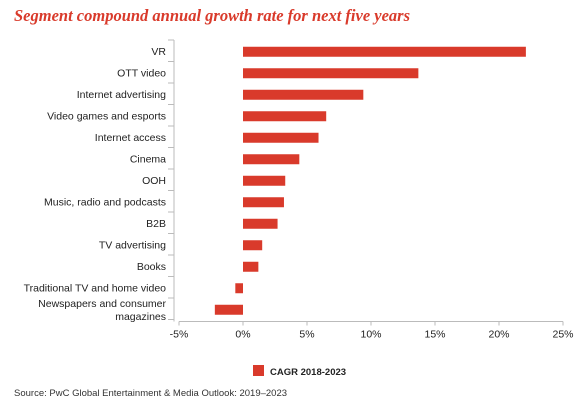 The height and width of the screenshot is (408, 582). What do you see at coordinates (498, 335) in the screenshot?
I see `value-tick-label: 20%` at bounding box center [498, 335].